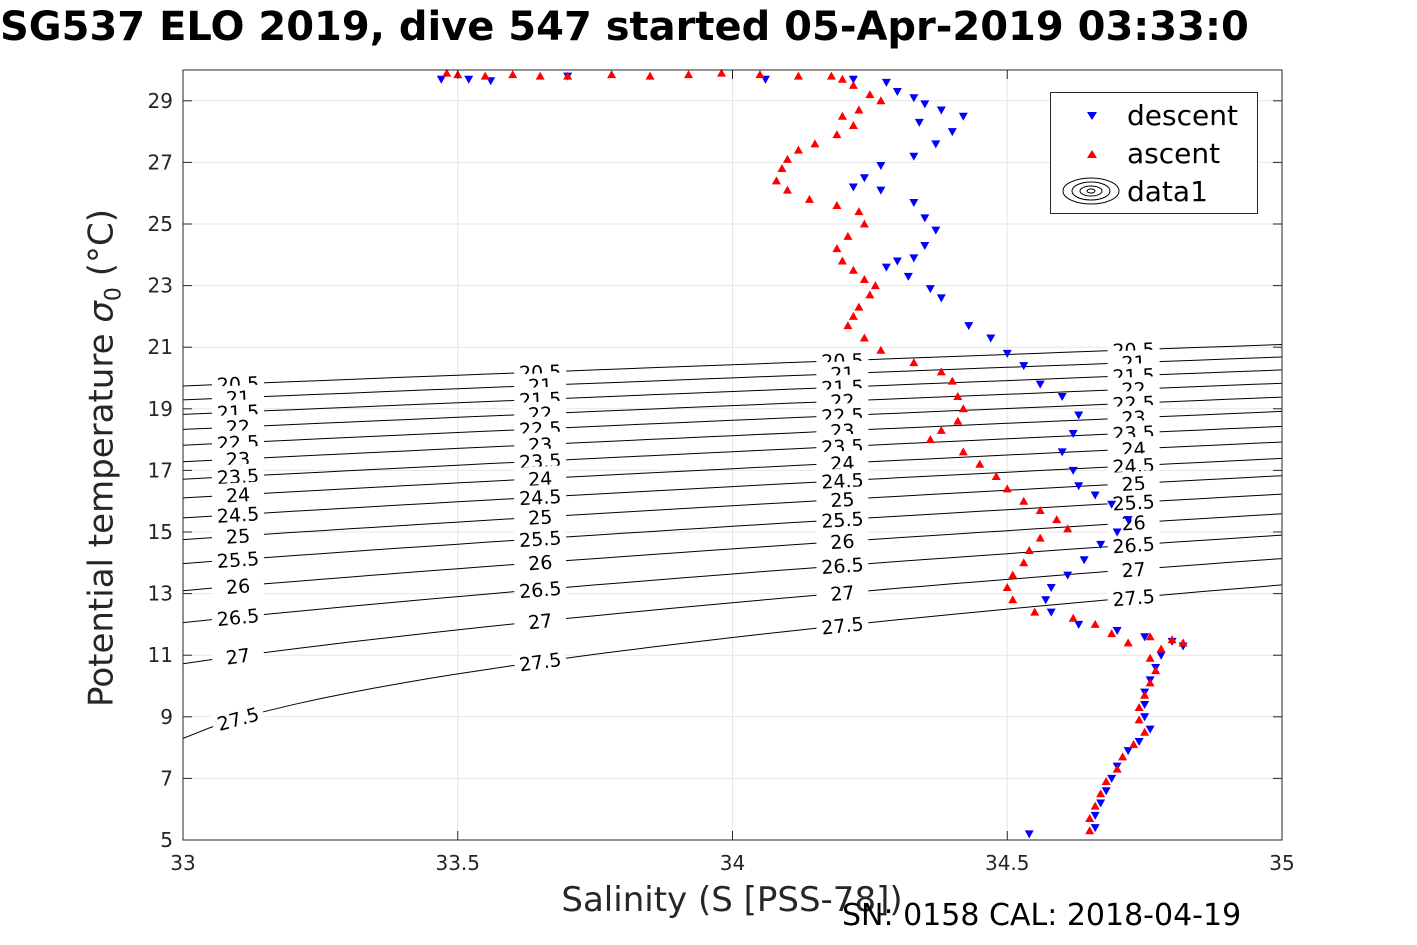  What do you see at coordinates (104, 458) in the screenshot?
I see `y-axis-label: Potential temperature σ0 (°C)` at bounding box center [104, 458].